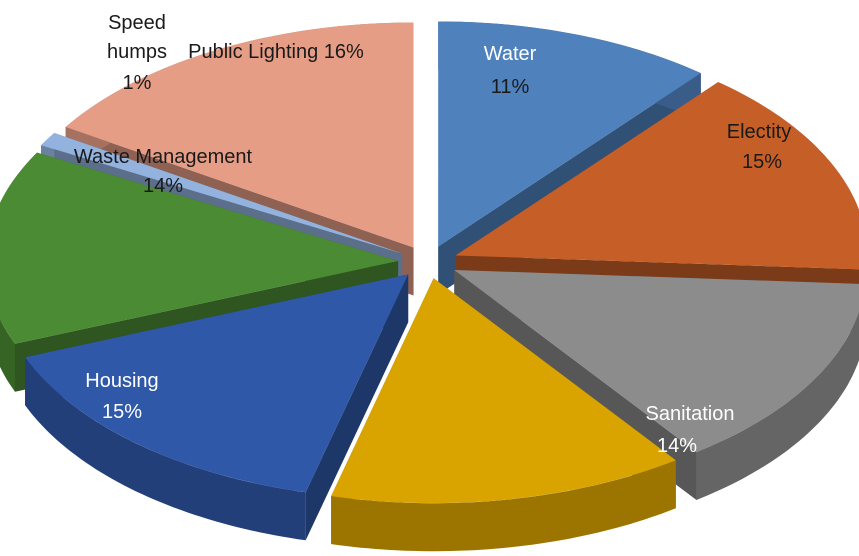 The width and height of the screenshot is (859, 556). What do you see at coordinates (759, 132) in the screenshot?
I see `label-electity-name: Electity` at bounding box center [759, 132].